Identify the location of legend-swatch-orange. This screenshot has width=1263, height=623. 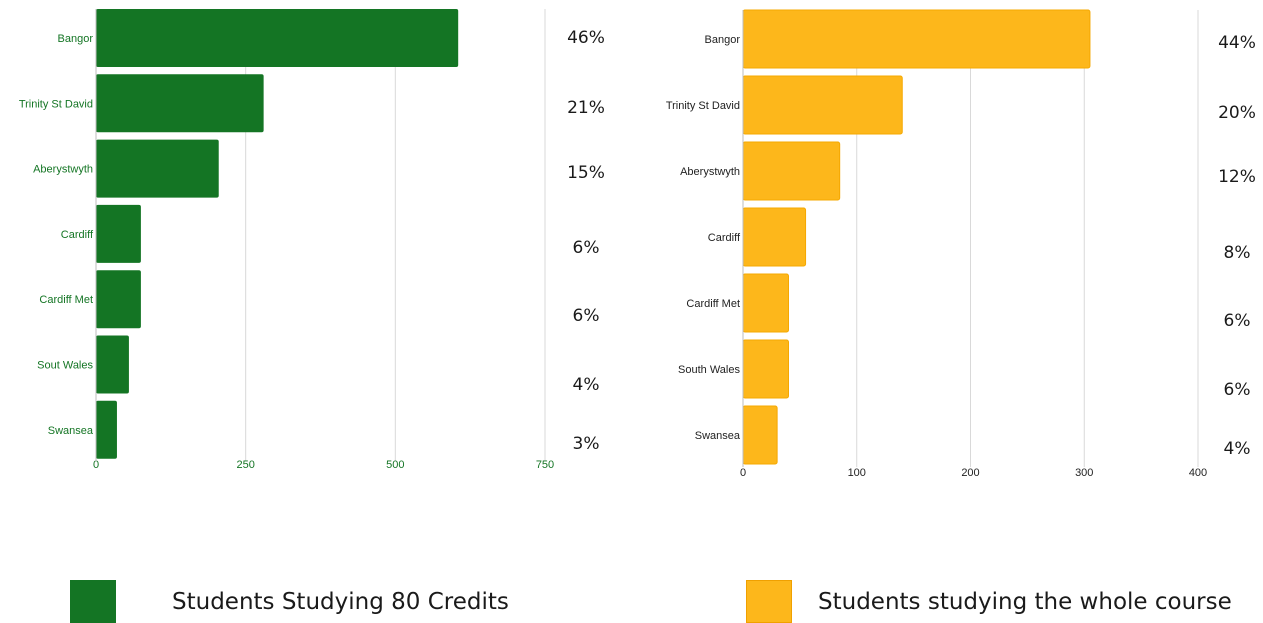
(769, 601).